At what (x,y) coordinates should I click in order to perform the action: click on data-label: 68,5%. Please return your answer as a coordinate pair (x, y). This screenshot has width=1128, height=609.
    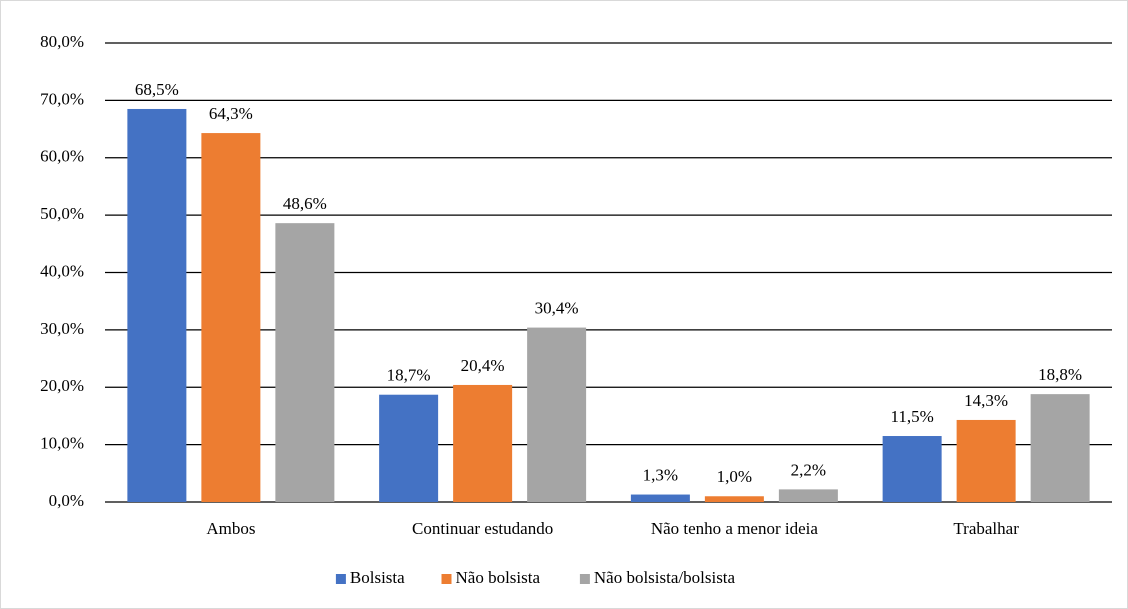
    Looking at the image, I should click on (157, 89).